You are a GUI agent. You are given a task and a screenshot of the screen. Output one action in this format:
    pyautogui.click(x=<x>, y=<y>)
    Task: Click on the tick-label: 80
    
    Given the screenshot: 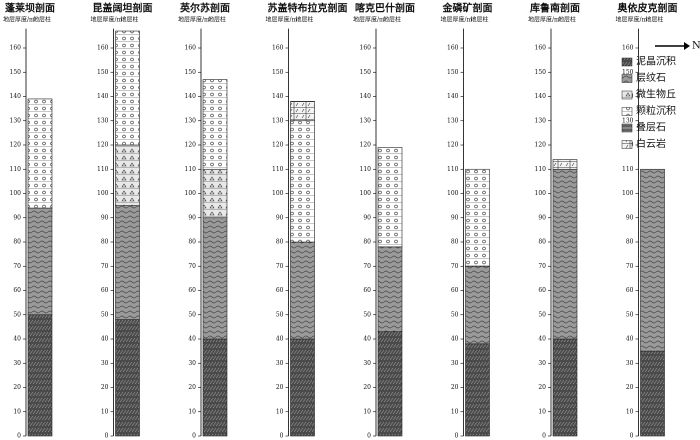 What is the action you would take?
    pyautogui.click(x=192, y=242)
    